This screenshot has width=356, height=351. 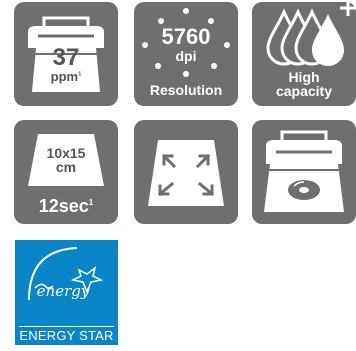 I want to click on photo-paper-icon, so click(x=66, y=160).